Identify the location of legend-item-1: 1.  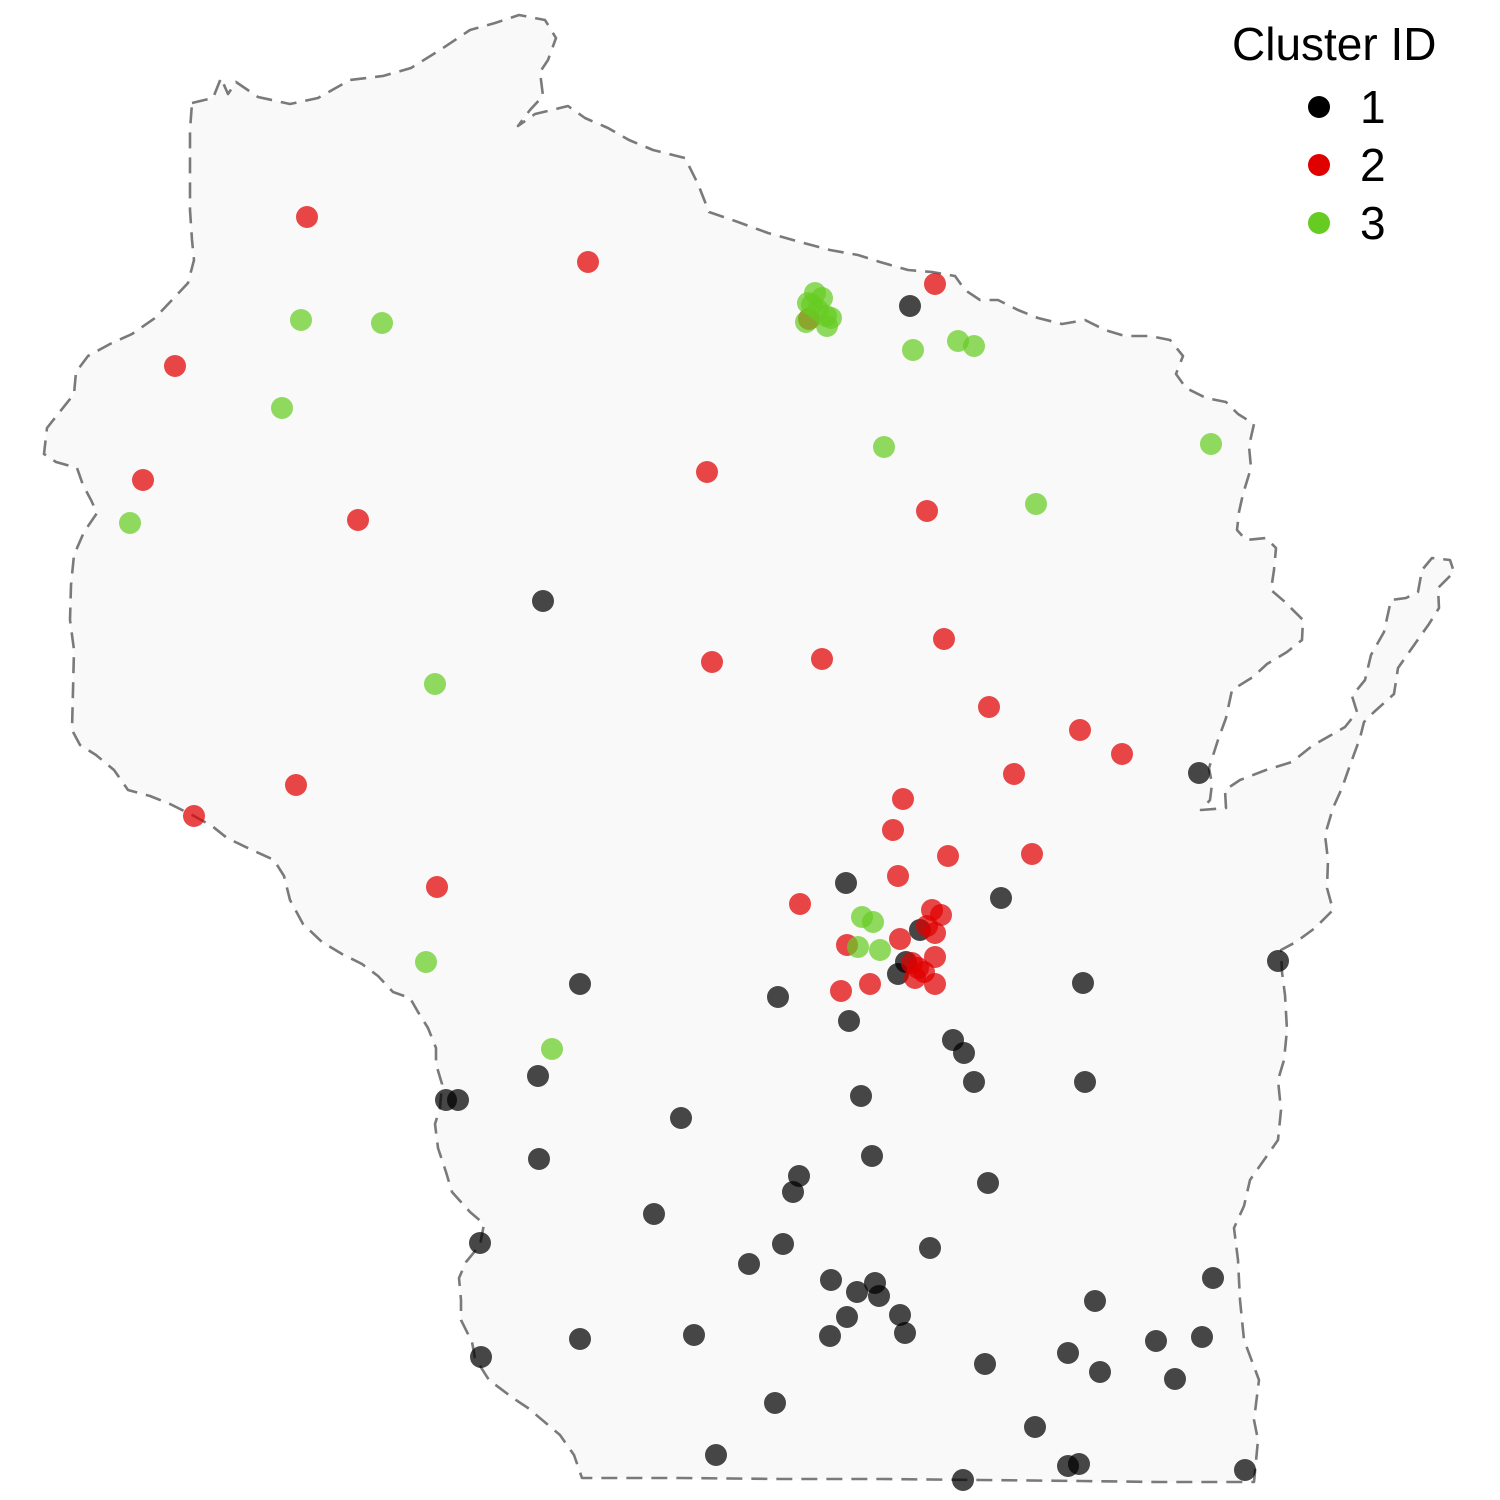
(1395, 107).